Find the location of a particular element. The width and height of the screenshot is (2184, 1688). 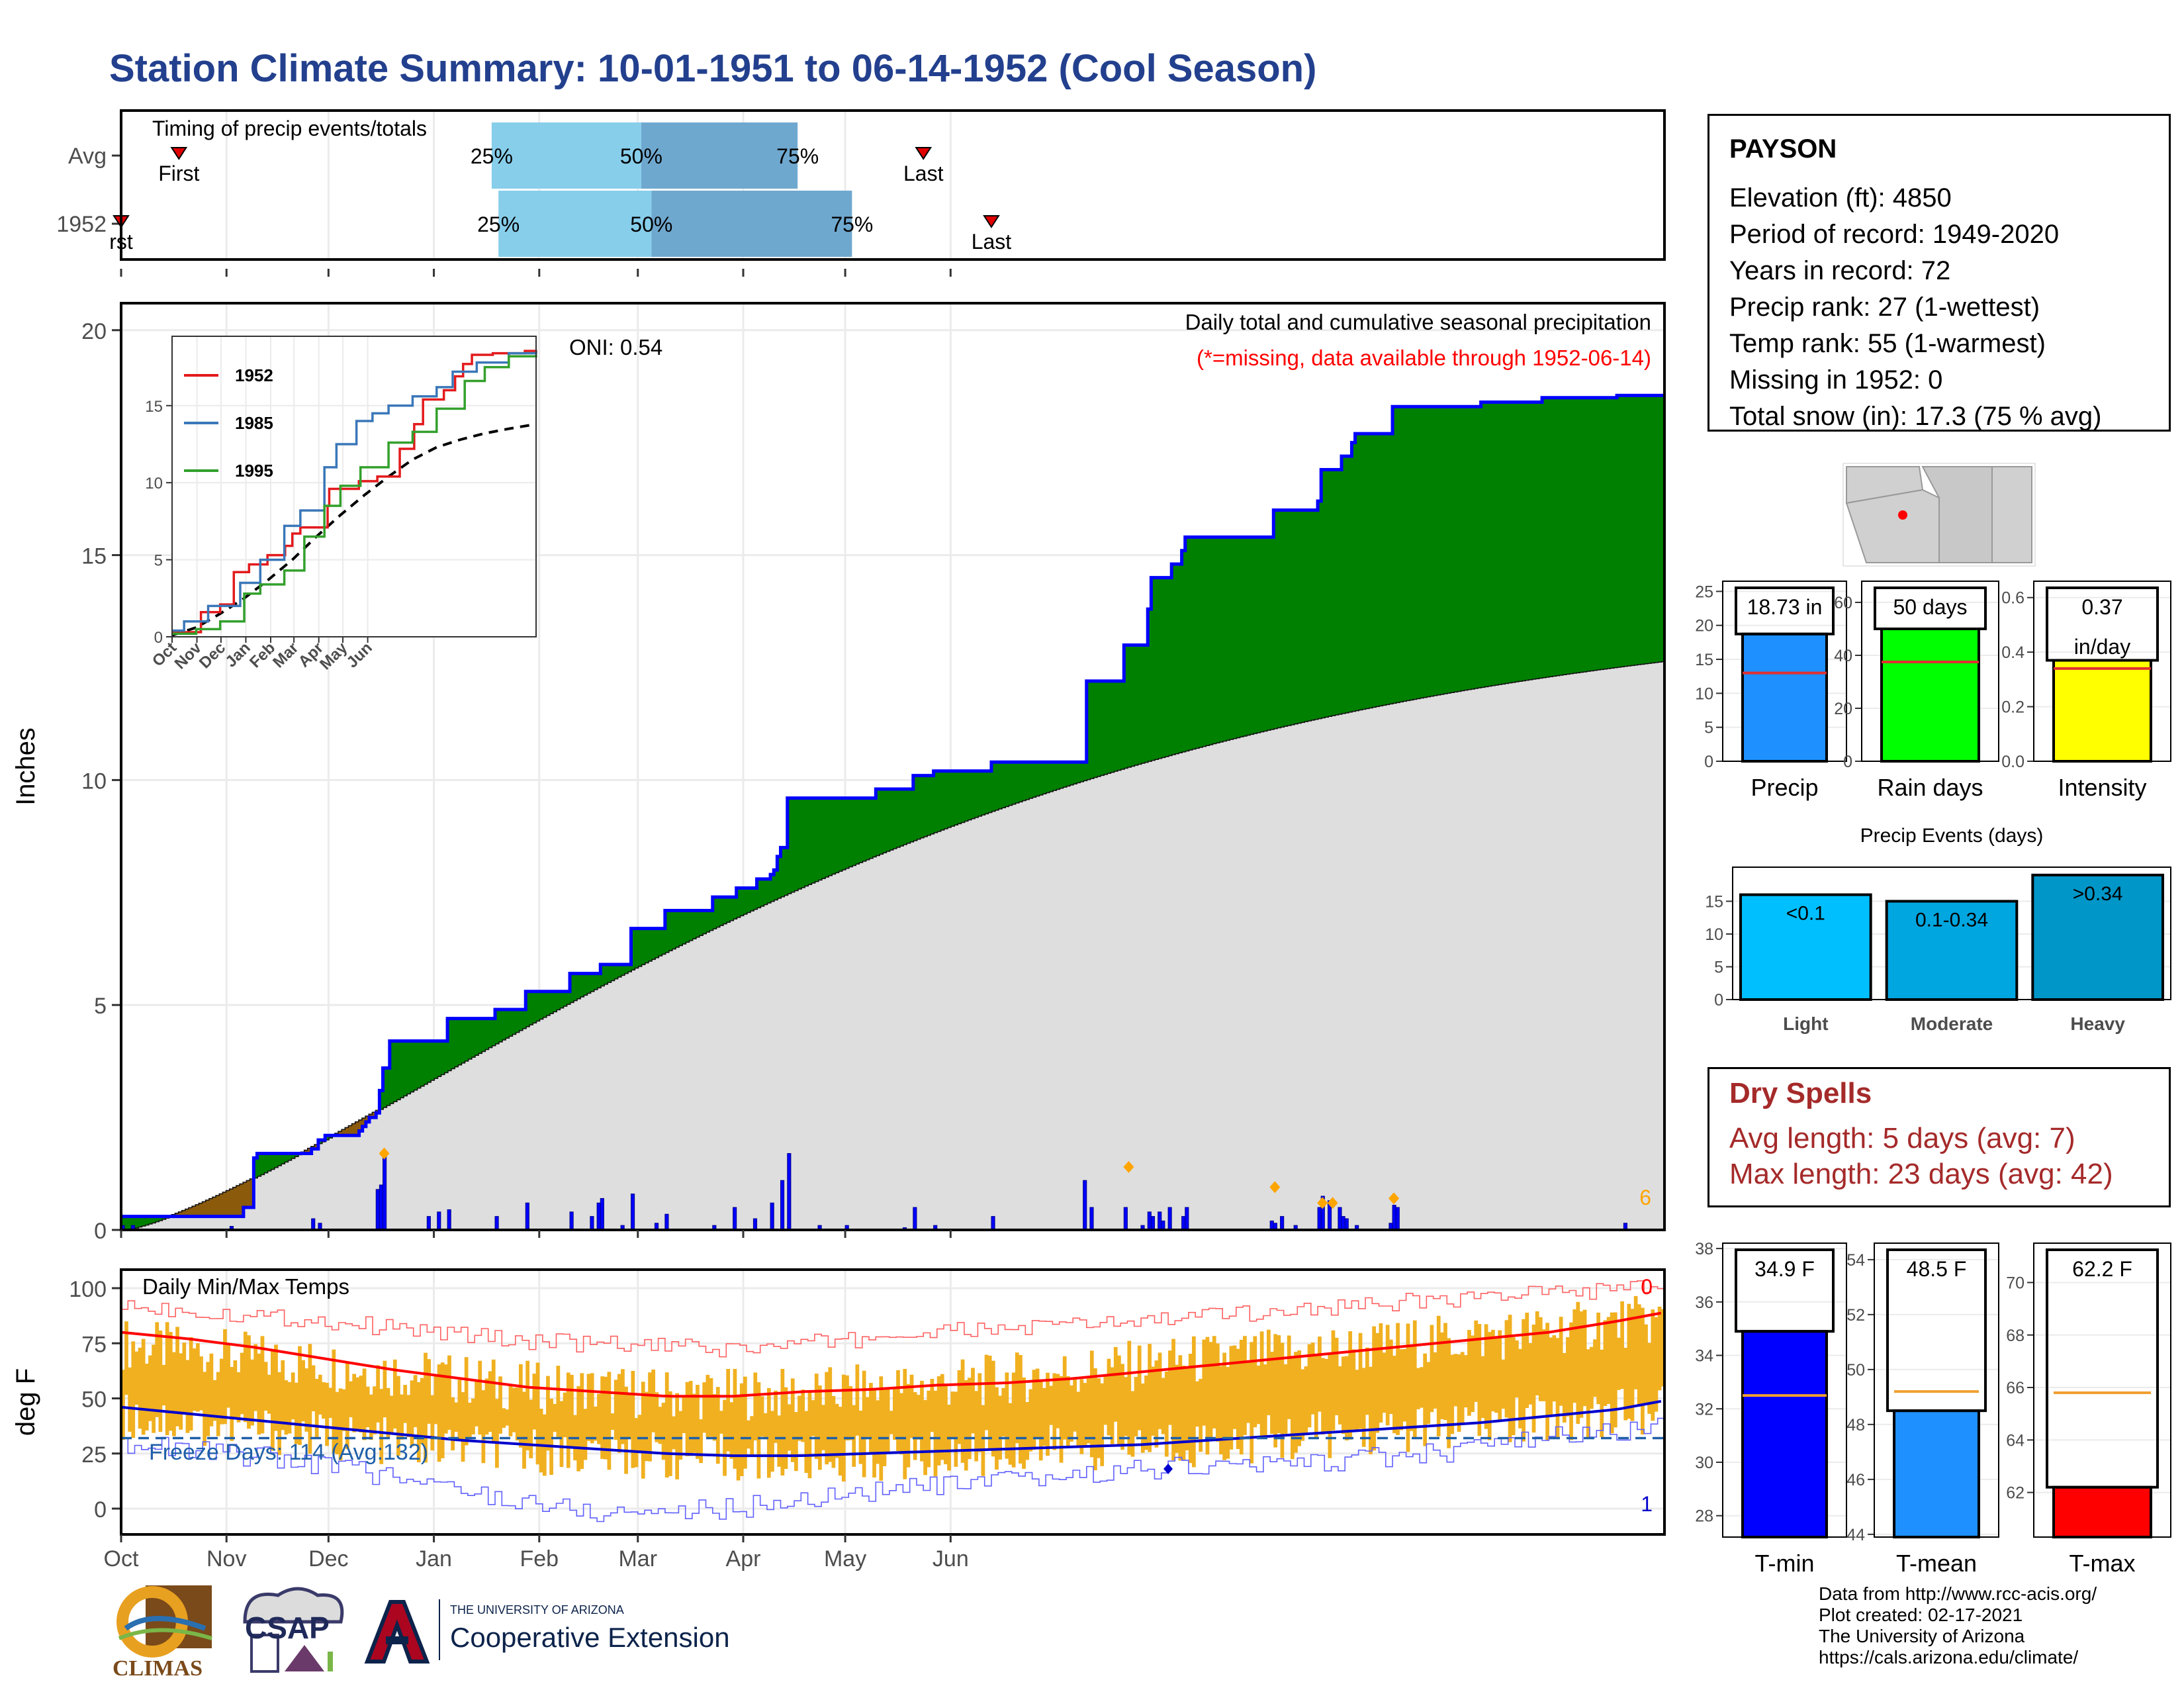

mini-y-tick-label: 32 is located at coordinates (1704, 1409).